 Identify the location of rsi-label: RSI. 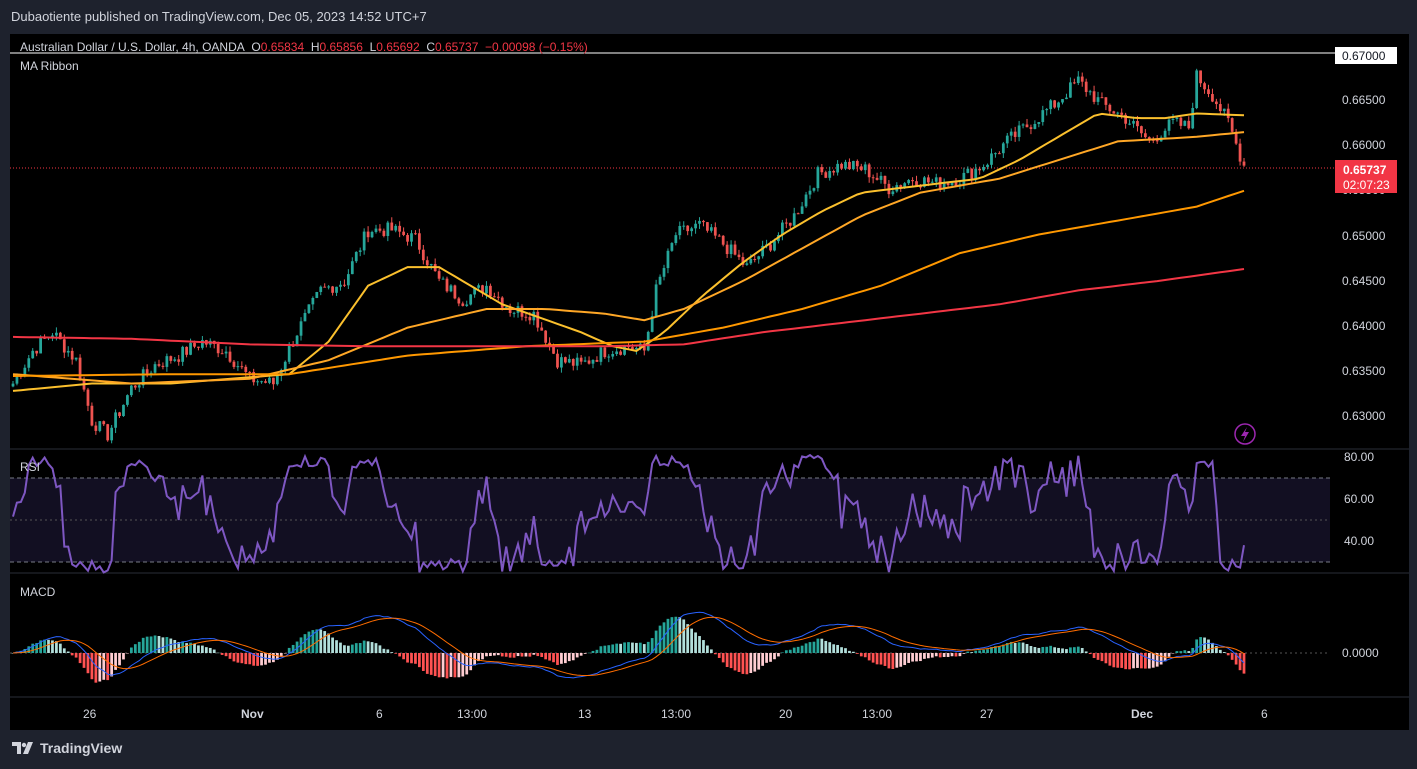
(30, 467).